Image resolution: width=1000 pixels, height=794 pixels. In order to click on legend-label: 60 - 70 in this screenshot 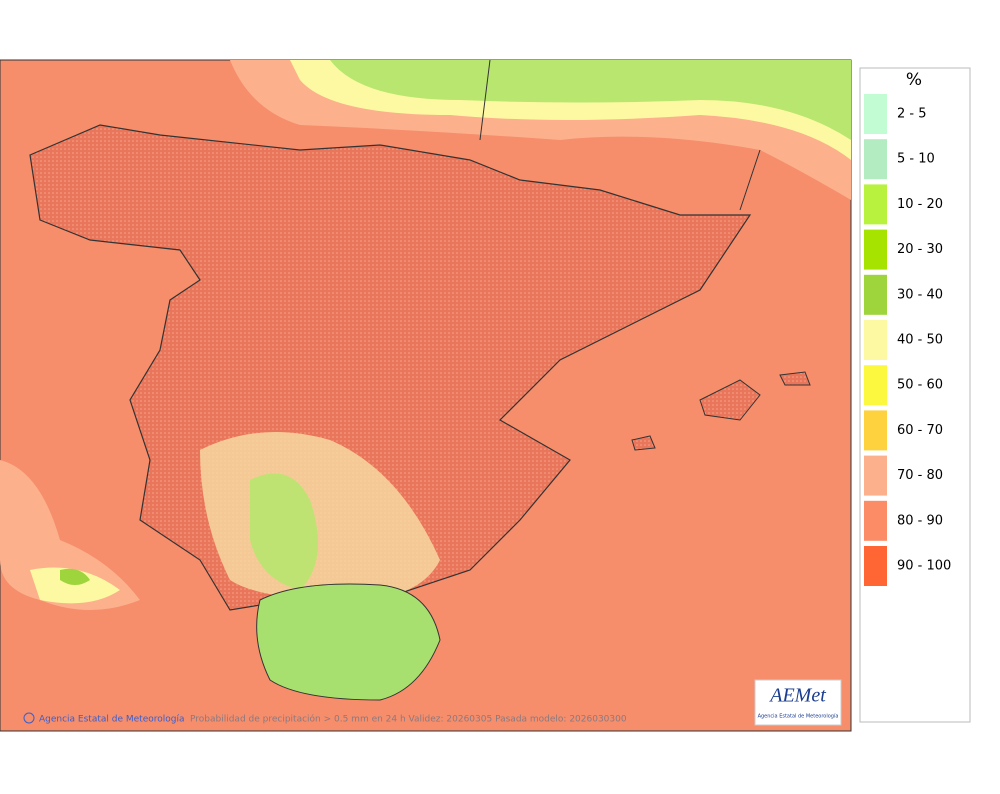, I will do `click(920, 430)`.